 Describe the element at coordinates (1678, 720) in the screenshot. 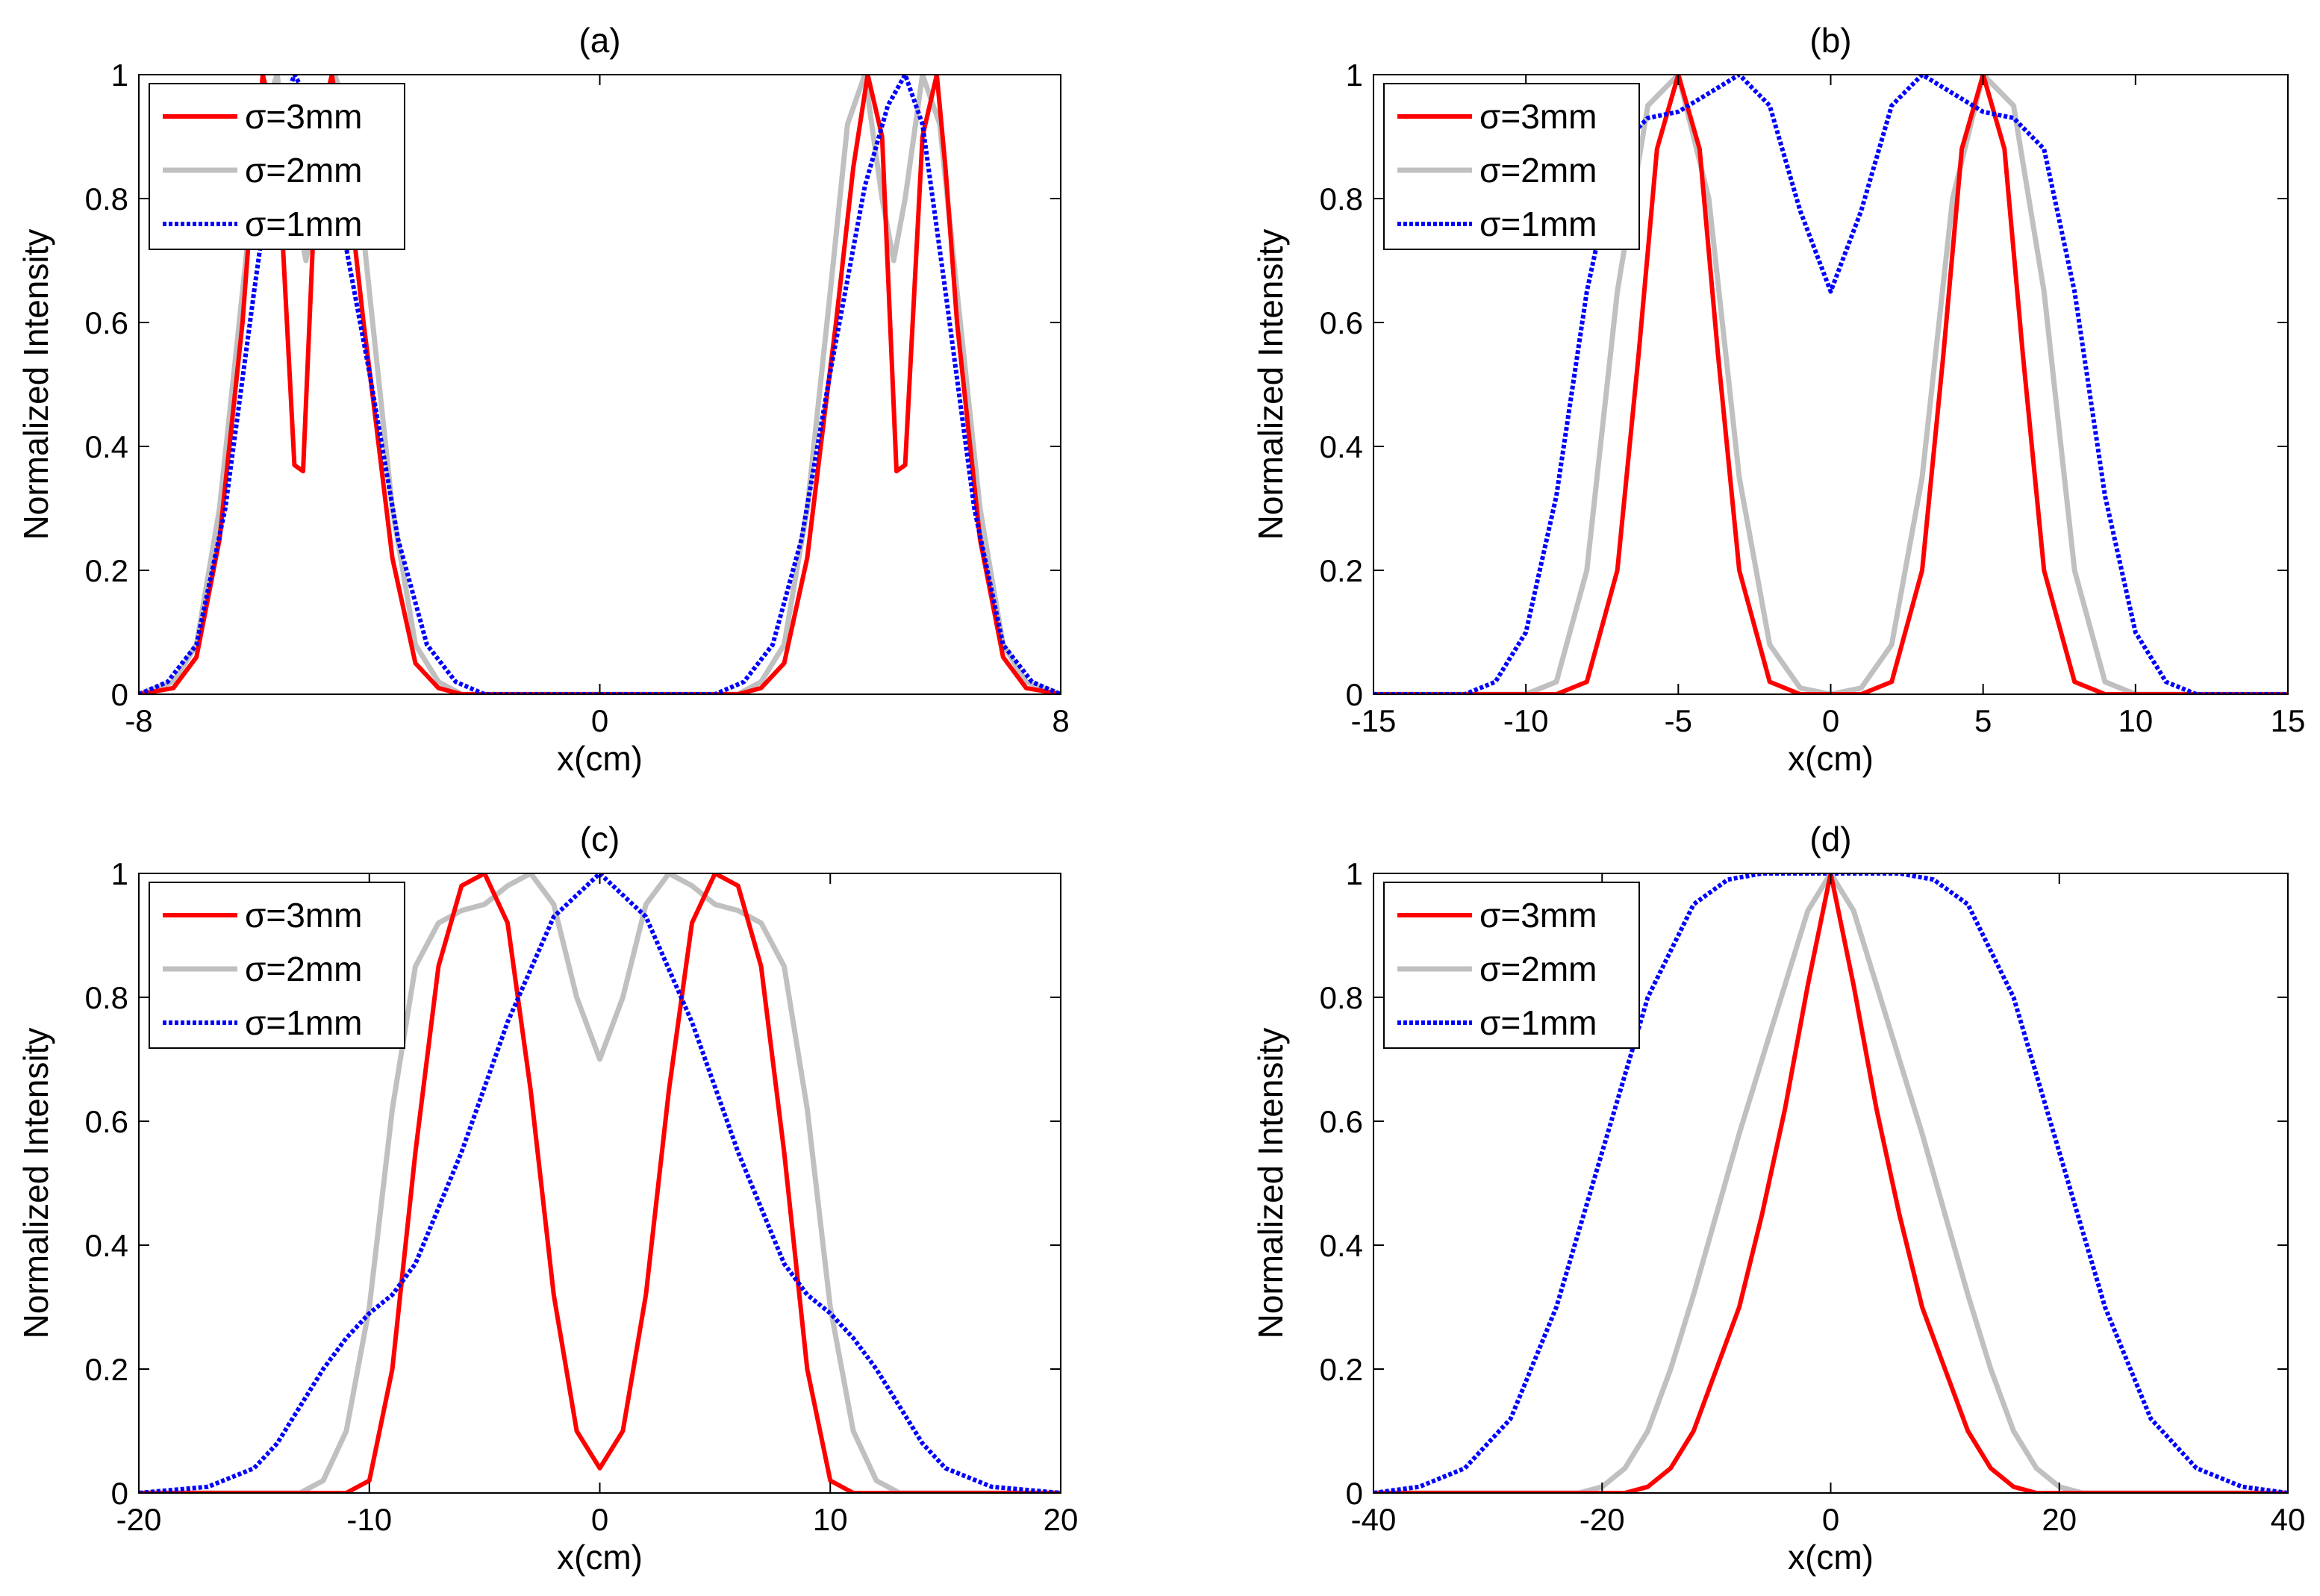

I see `x-tick-label: -5` at that location.